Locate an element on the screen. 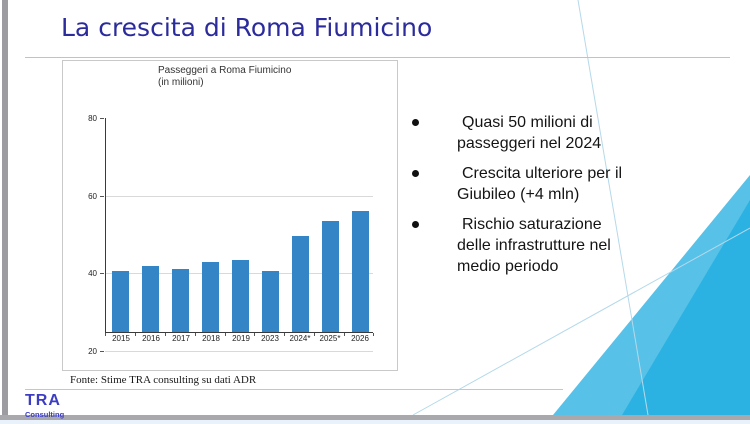 The image size is (750, 424). list-item: Quasi 50 milioni di passeggeri nel 2024 is located at coordinates (542, 133).